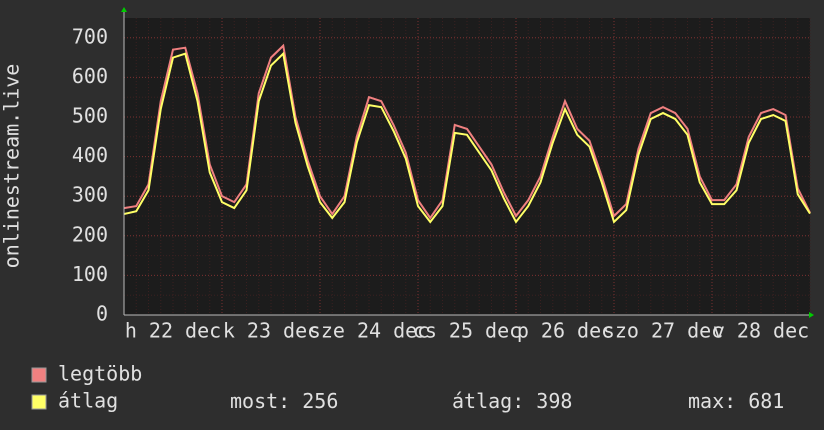 This screenshot has width=824, height=430. Describe the element at coordinates (90, 36) in the screenshot. I see `y-tick-label: 700` at that location.